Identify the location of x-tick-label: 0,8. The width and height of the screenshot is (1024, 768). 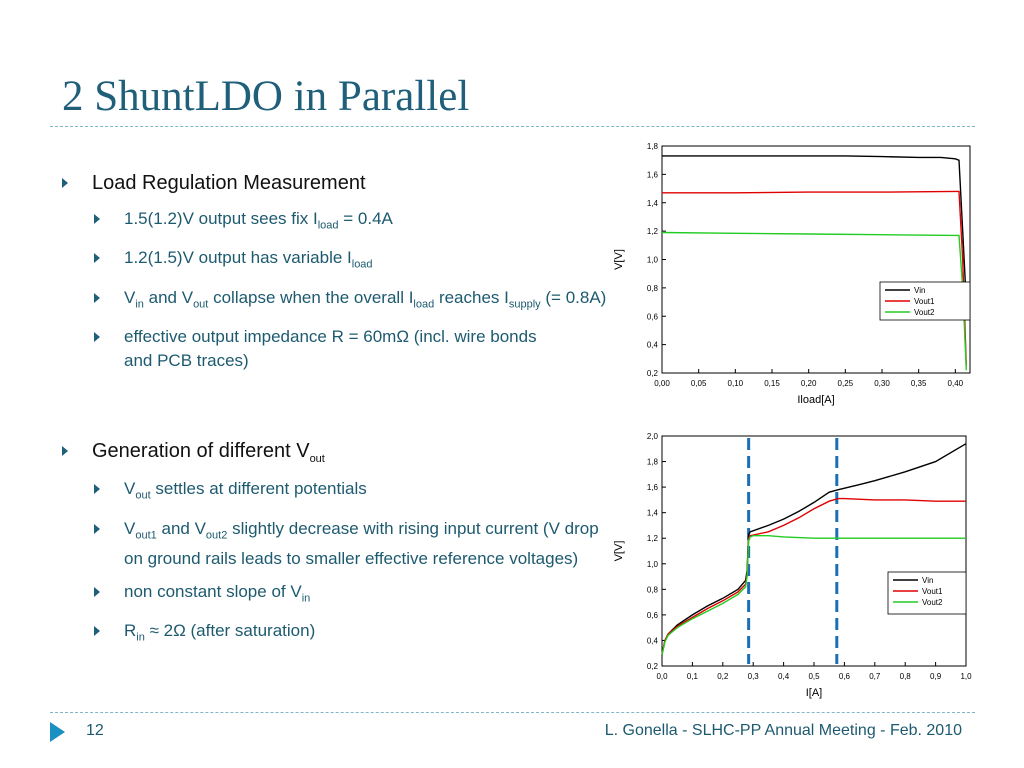
(906, 676).